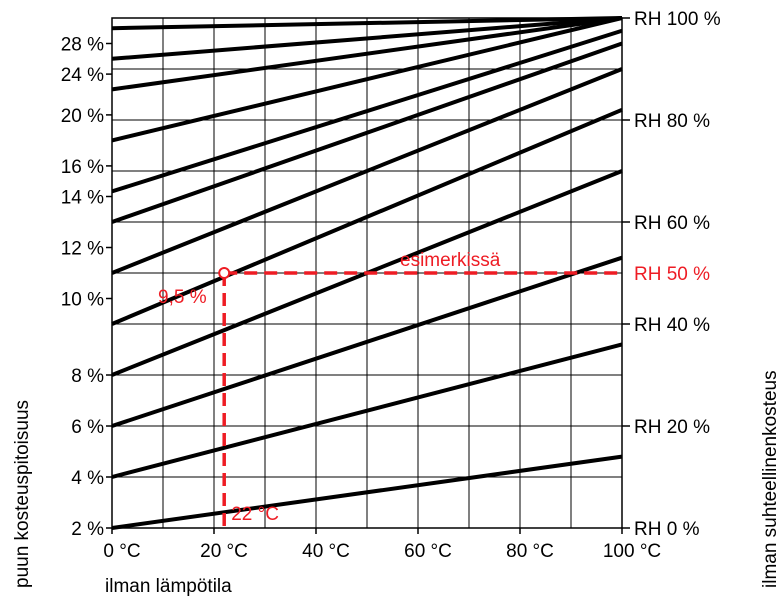  I want to click on example-rh-label: RH 50 %, so click(672, 274).